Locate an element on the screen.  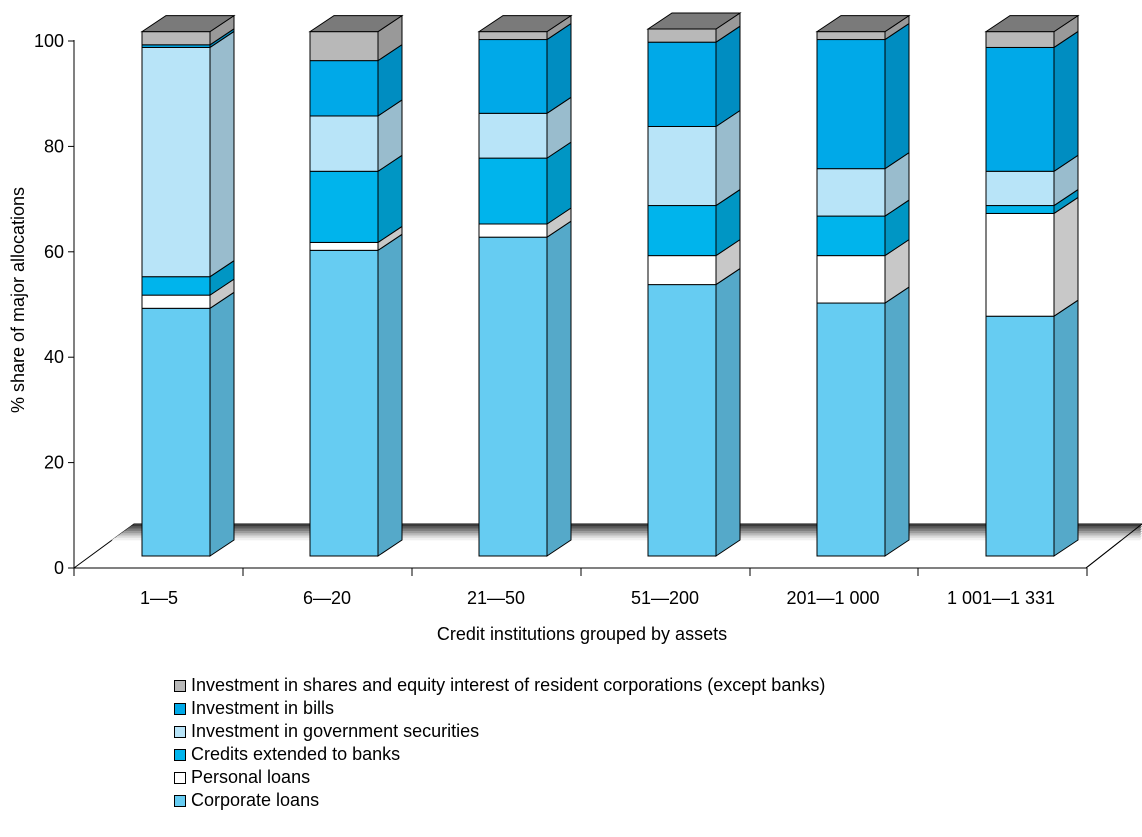
legend-item: Investment in government securities is located at coordinates (499, 731).